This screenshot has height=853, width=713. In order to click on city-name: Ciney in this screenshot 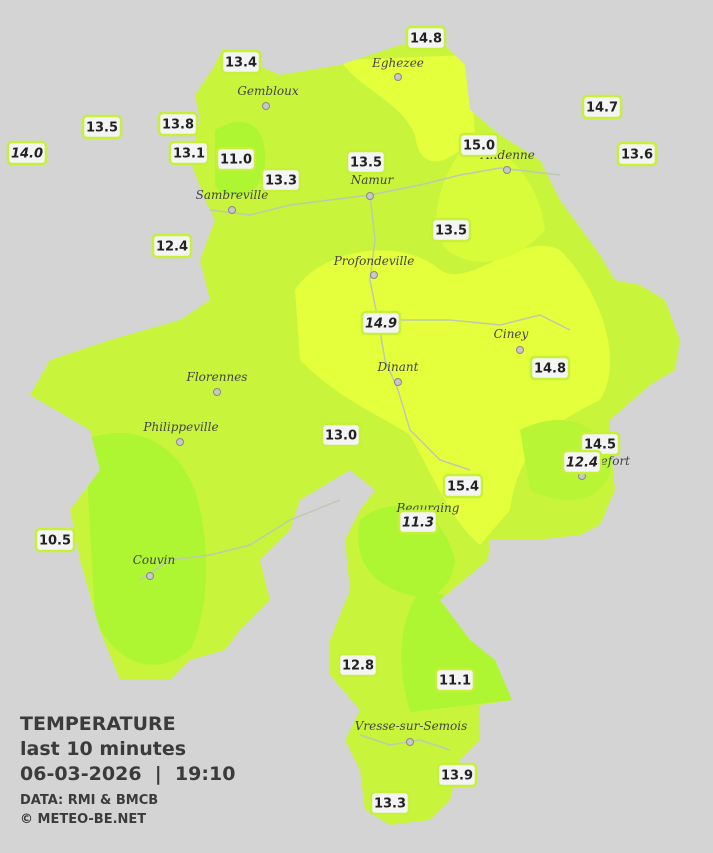, I will do `click(511, 334)`.